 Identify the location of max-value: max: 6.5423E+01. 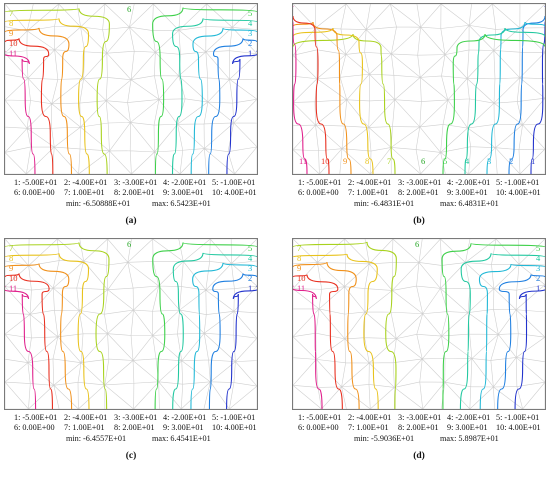
(181, 203).